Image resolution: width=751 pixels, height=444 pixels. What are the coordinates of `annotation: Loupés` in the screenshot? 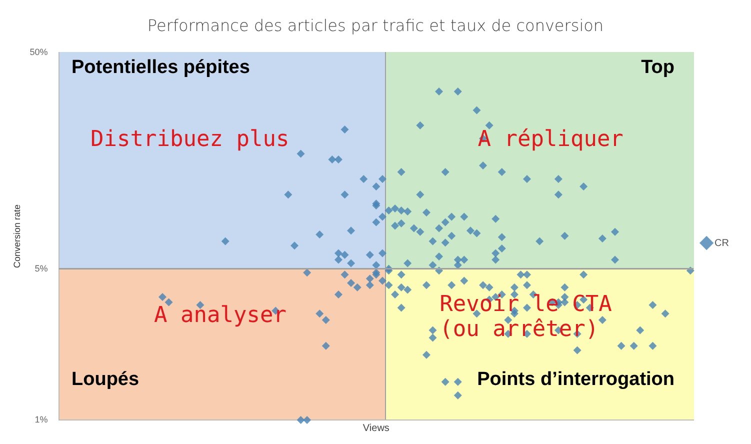 It's located at (106, 380).